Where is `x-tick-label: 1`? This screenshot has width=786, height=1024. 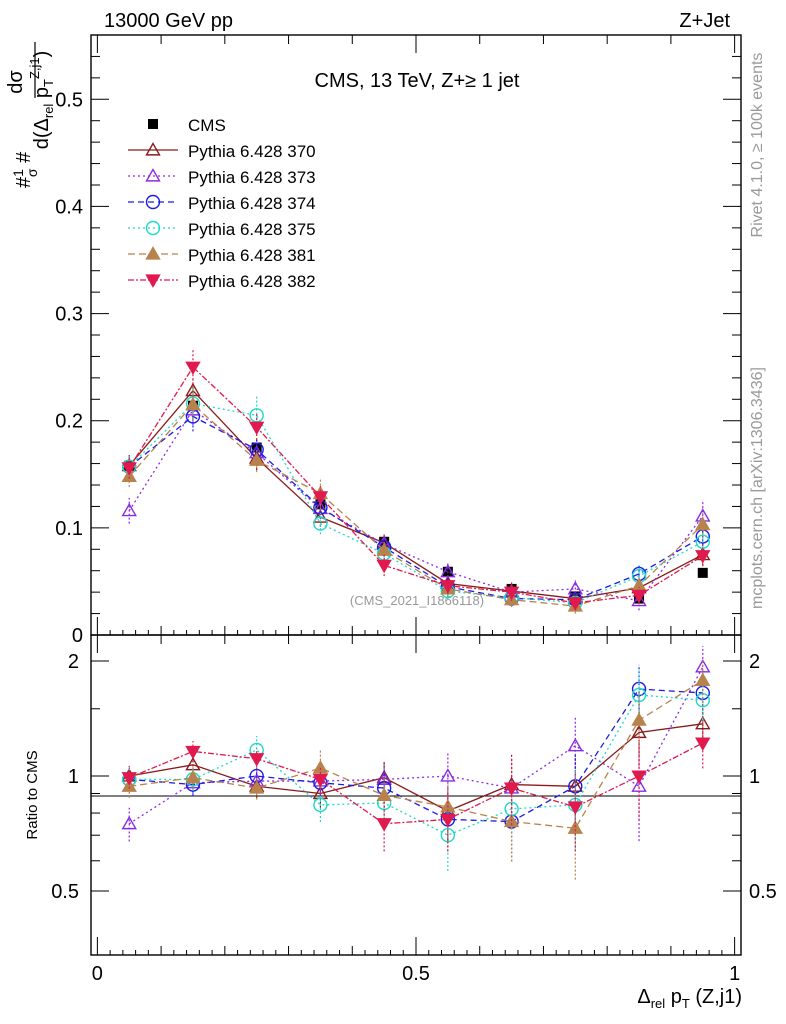
x-tick-label: 1 is located at coordinates (734, 974).